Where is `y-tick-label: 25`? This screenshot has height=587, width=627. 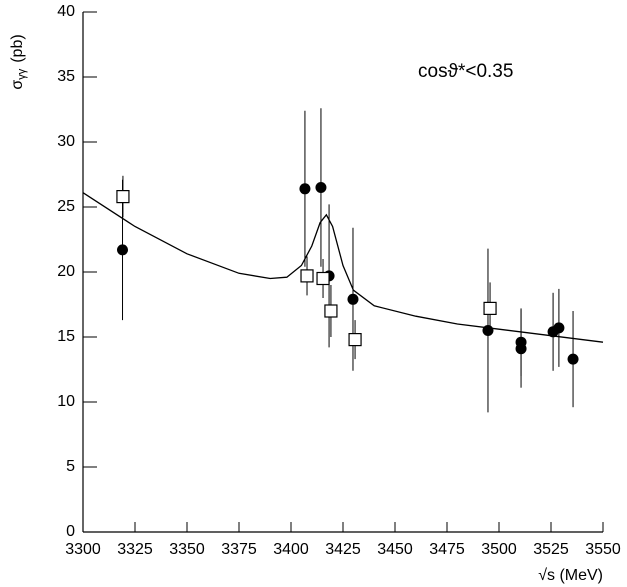 y-tick-label: 25 is located at coordinates (66, 206).